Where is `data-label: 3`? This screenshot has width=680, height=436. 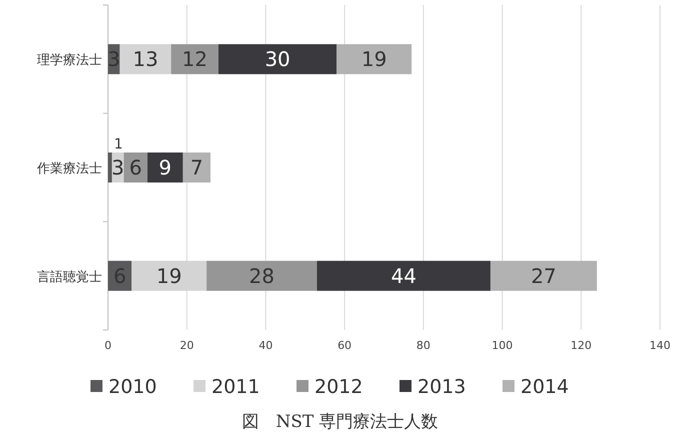
data-label: 3 is located at coordinates (117, 168).